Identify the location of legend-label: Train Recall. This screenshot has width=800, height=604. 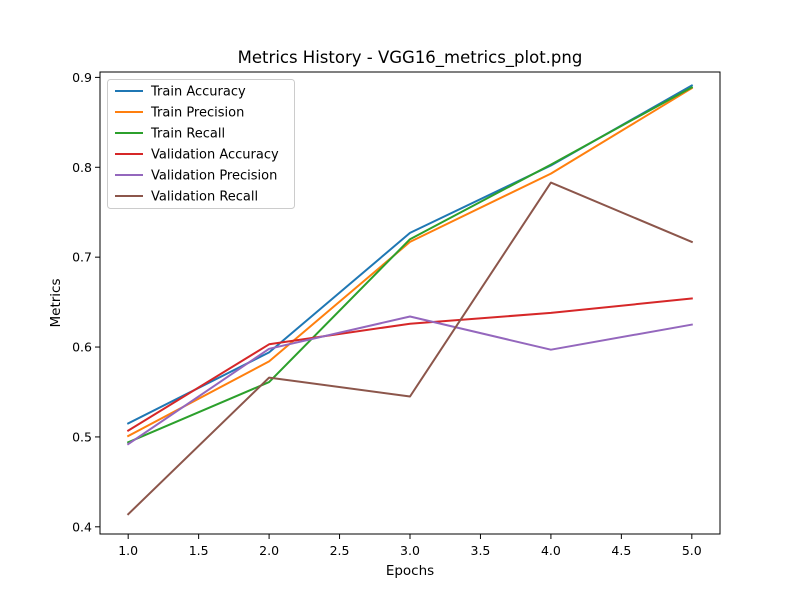
(187, 134).